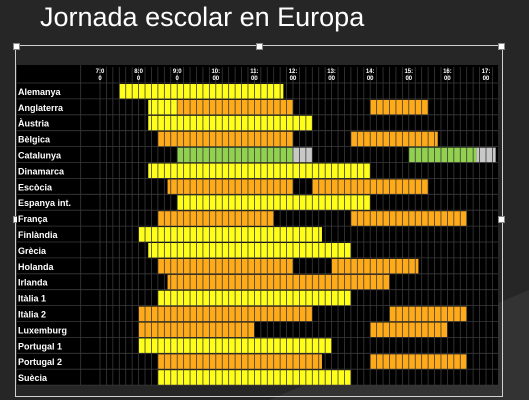  I want to click on row-label: Portugal 2, so click(40, 362).